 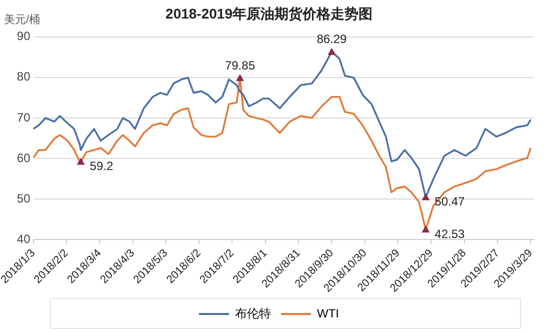 I want to click on y-tick-label: 50, so click(x=23, y=198).